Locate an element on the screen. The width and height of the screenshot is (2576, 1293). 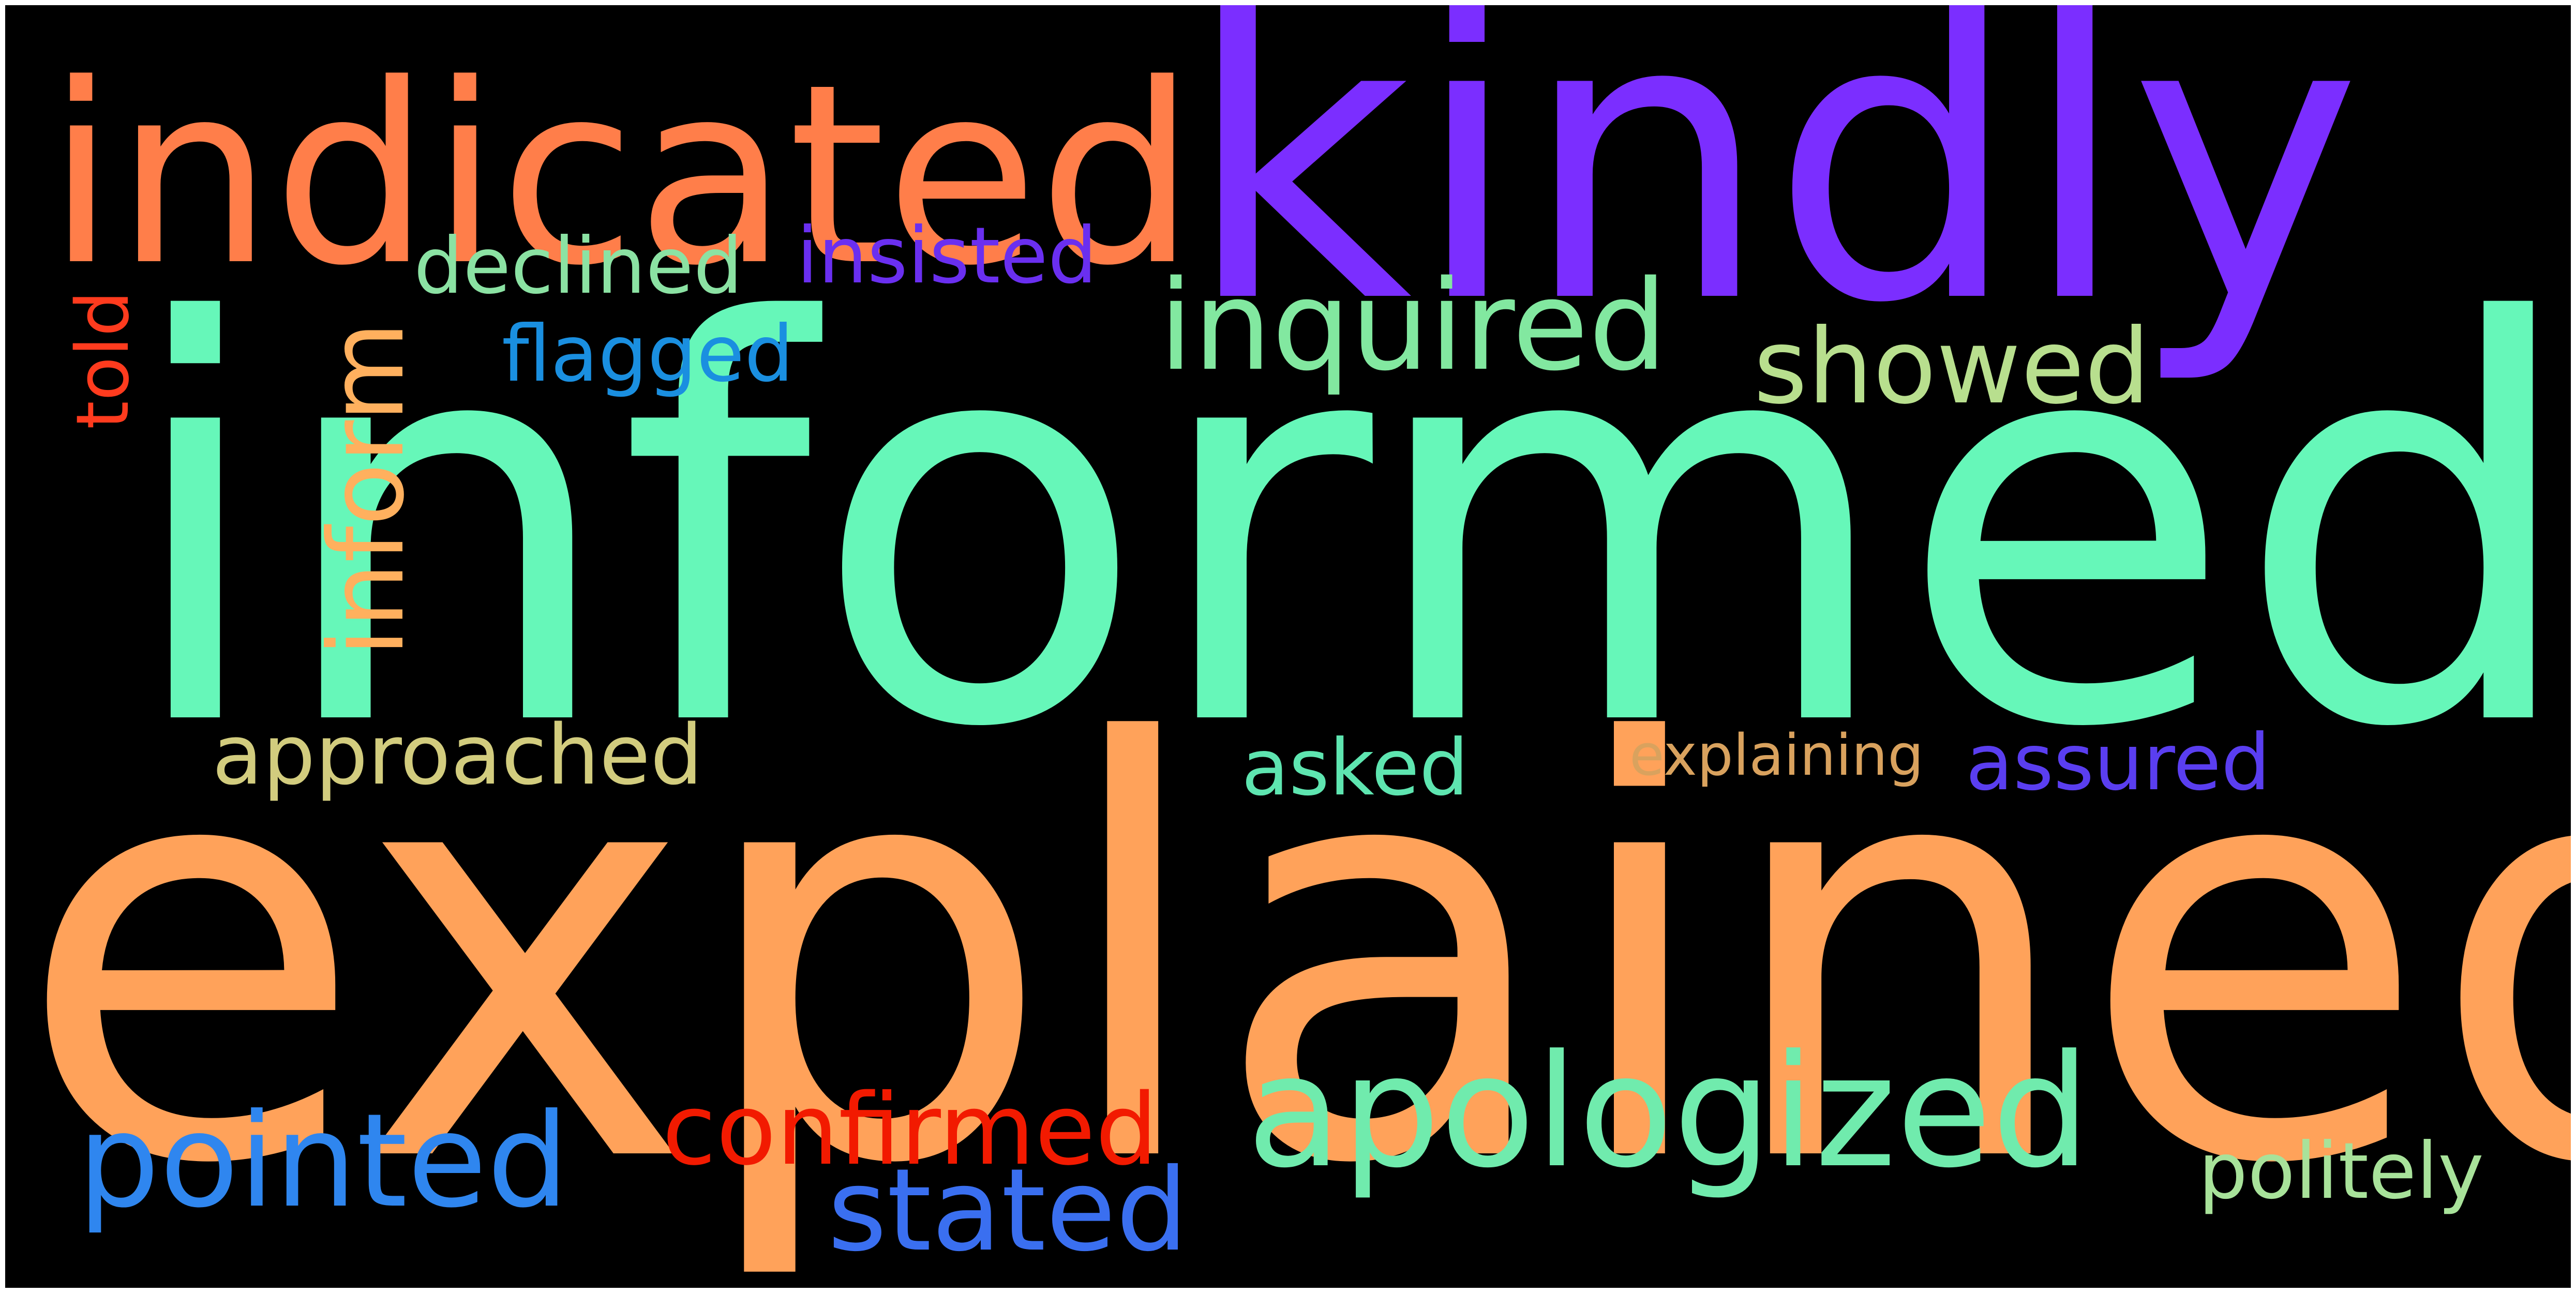
word-asked: asked is located at coordinates (1355, 768).